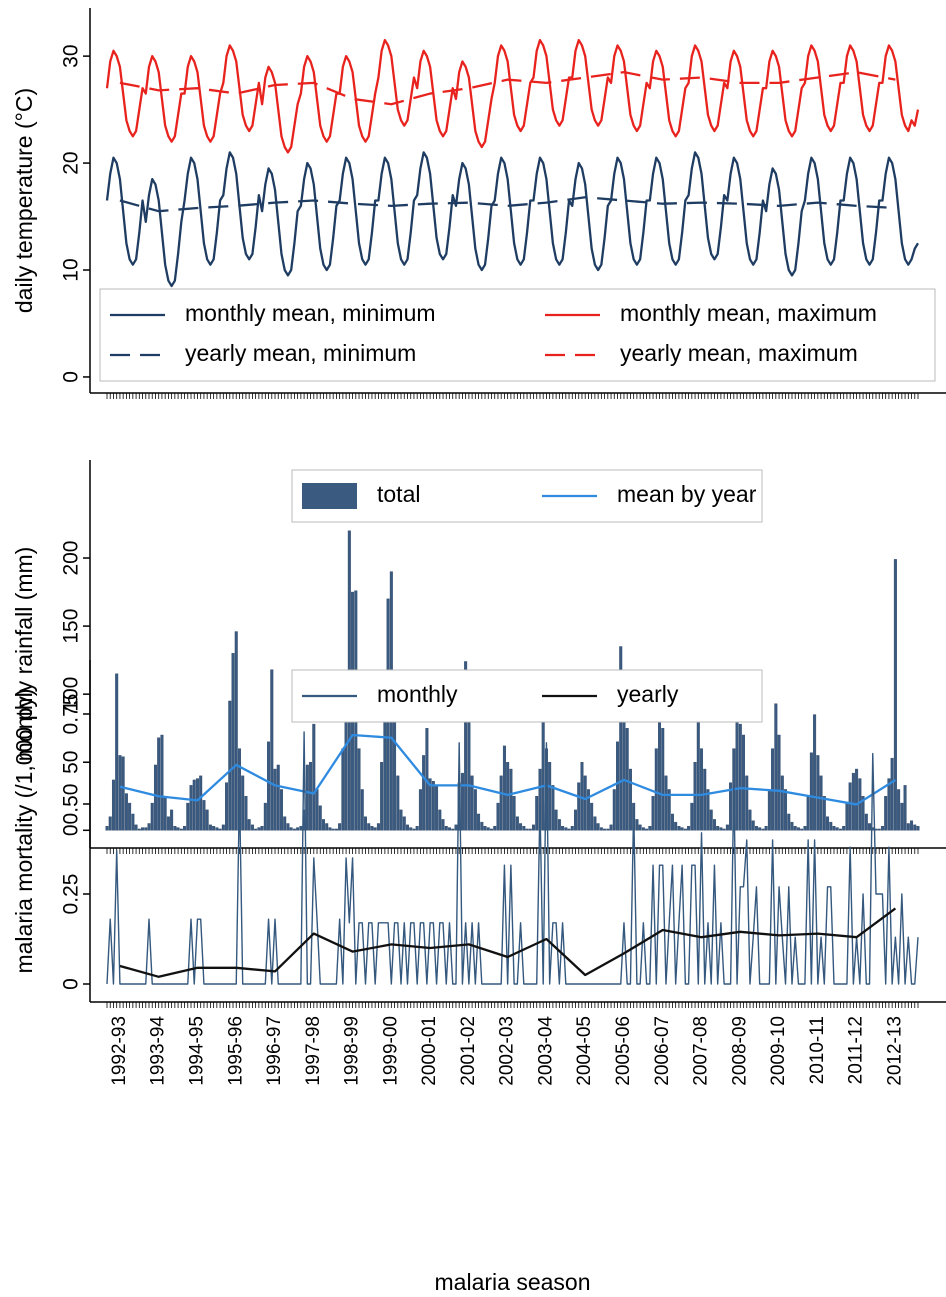 This screenshot has width=946, height=1297. Describe the element at coordinates (352, 1051) in the screenshot. I see `x-tick-label: 1998-99` at that location.